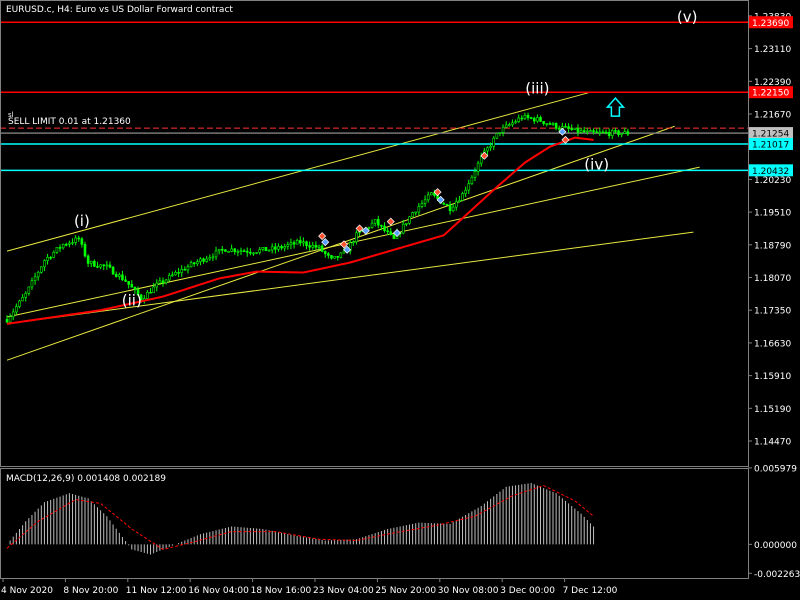 The width and height of the screenshot is (800, 600). What do you see at coordinates (772, 214) in the screenshot?
I see `price-tick-label: 1.19510` at bounding box center [772, 214].